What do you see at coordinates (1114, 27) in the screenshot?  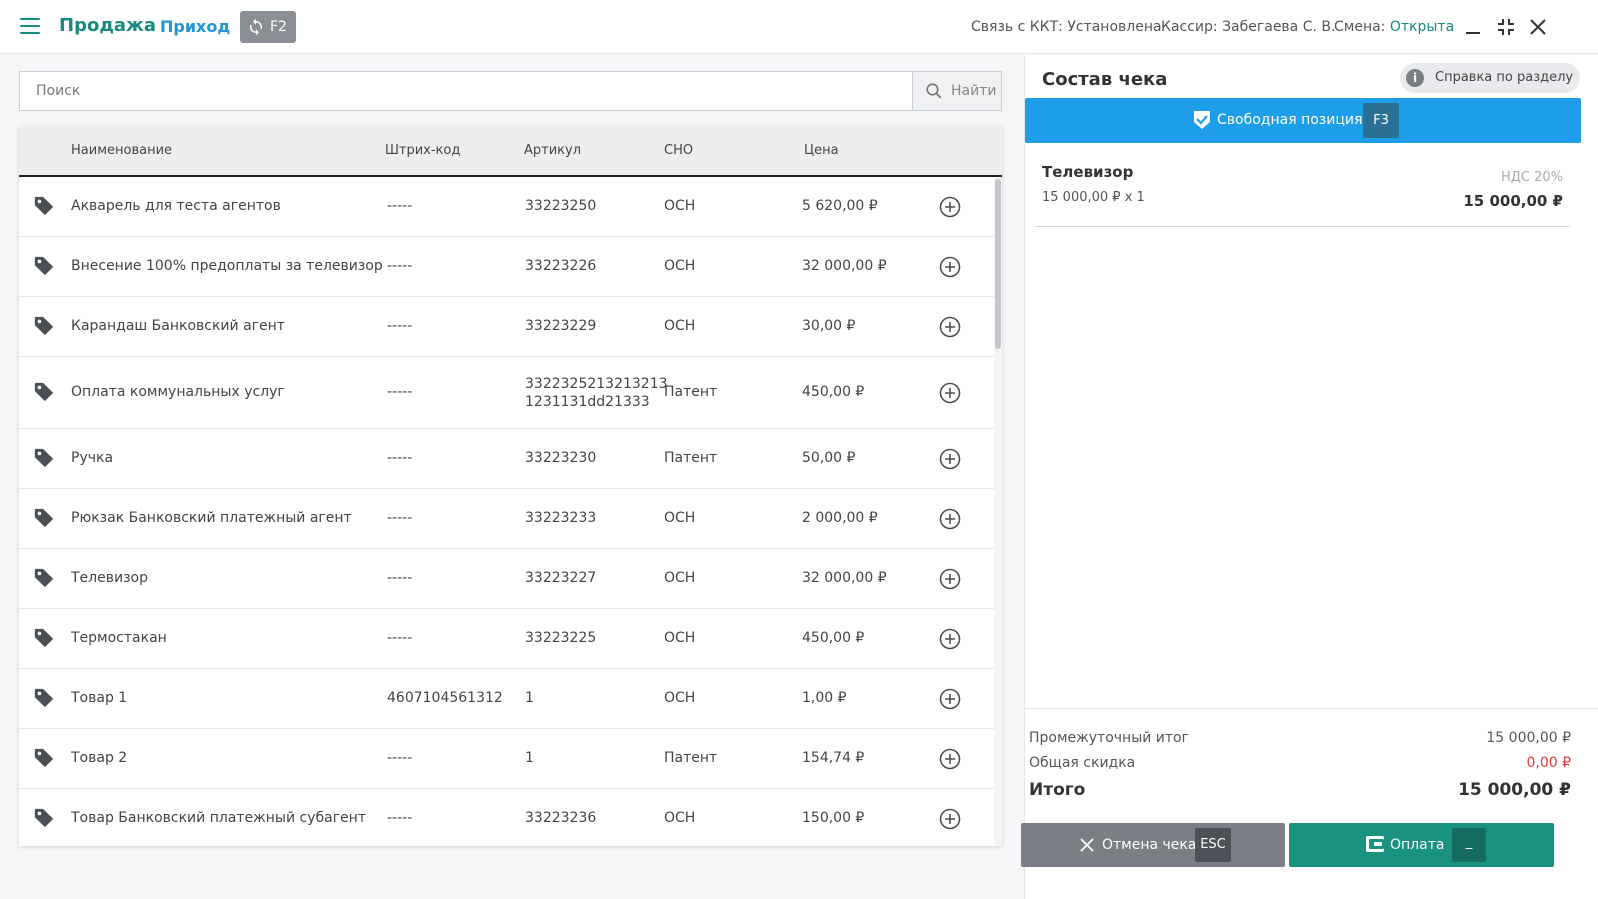 I see `kkt-value: Установлена` at bounding box center [1114, 27].